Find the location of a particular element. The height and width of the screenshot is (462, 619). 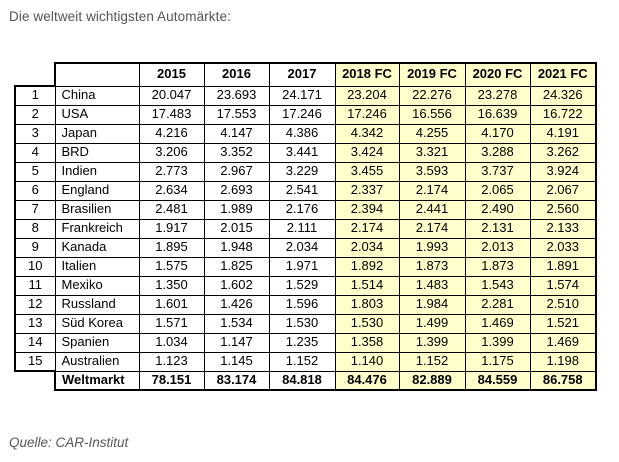

value-cell: 1.993 is located at coordinates (432, 247).